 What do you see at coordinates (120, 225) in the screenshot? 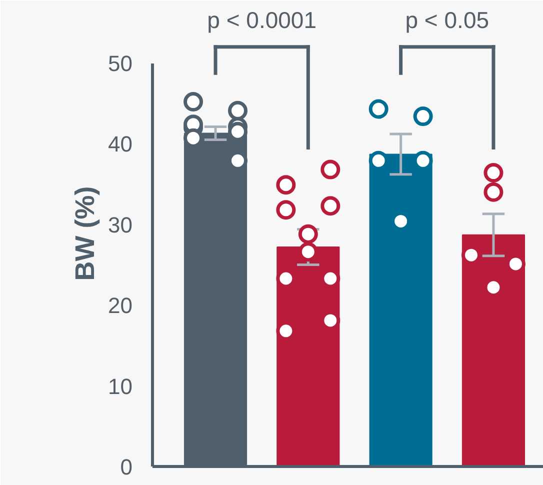
I see `y-tick-label: 30` at bounding box center [120, 225].